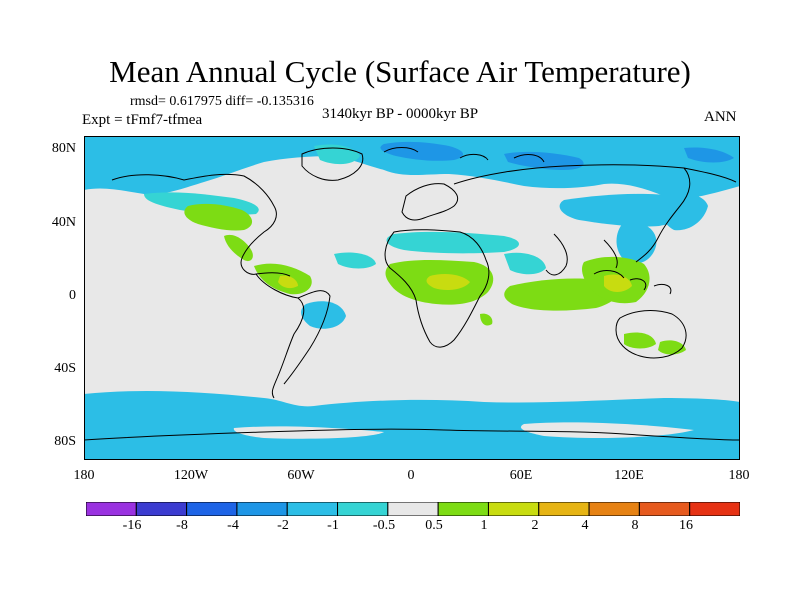  Describe the element at coordinates (84, 475) in the screenshot. I see `lon-label-180w: 180` at that location.